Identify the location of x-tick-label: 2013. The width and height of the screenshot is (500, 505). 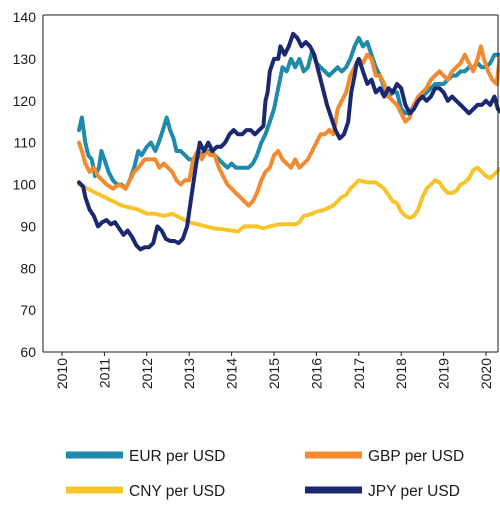
(189, 373).